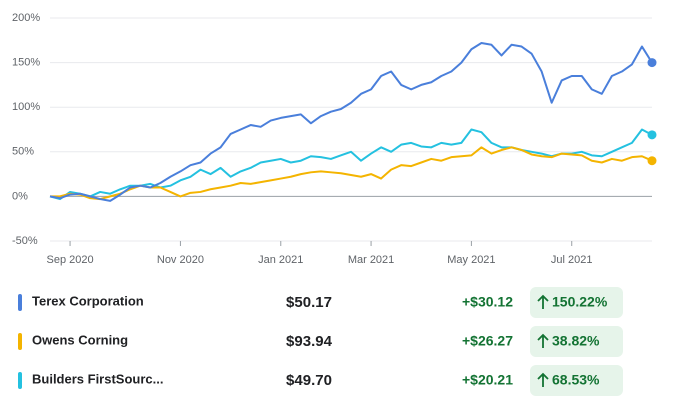  What do you see at coordinates (180, 260) in the screenshot?
I see `x-tick-label: Nov 2020` at bounding box center [180, 260].